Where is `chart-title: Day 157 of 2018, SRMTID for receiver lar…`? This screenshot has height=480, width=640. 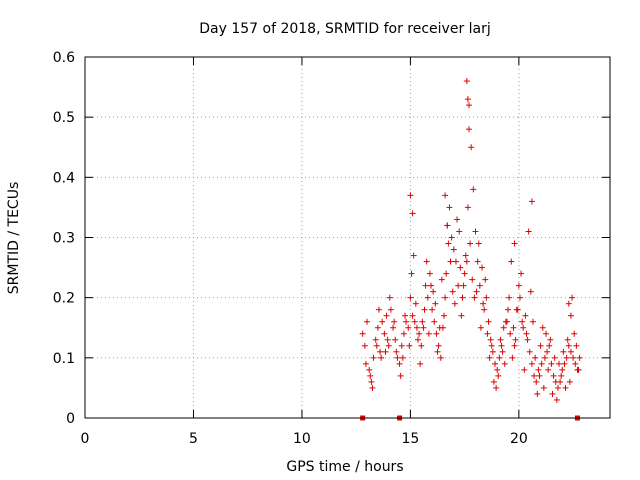 chart-title: Day 157 of 2018, SRMTID for receiver lar… is located at coordinates (345, 29).